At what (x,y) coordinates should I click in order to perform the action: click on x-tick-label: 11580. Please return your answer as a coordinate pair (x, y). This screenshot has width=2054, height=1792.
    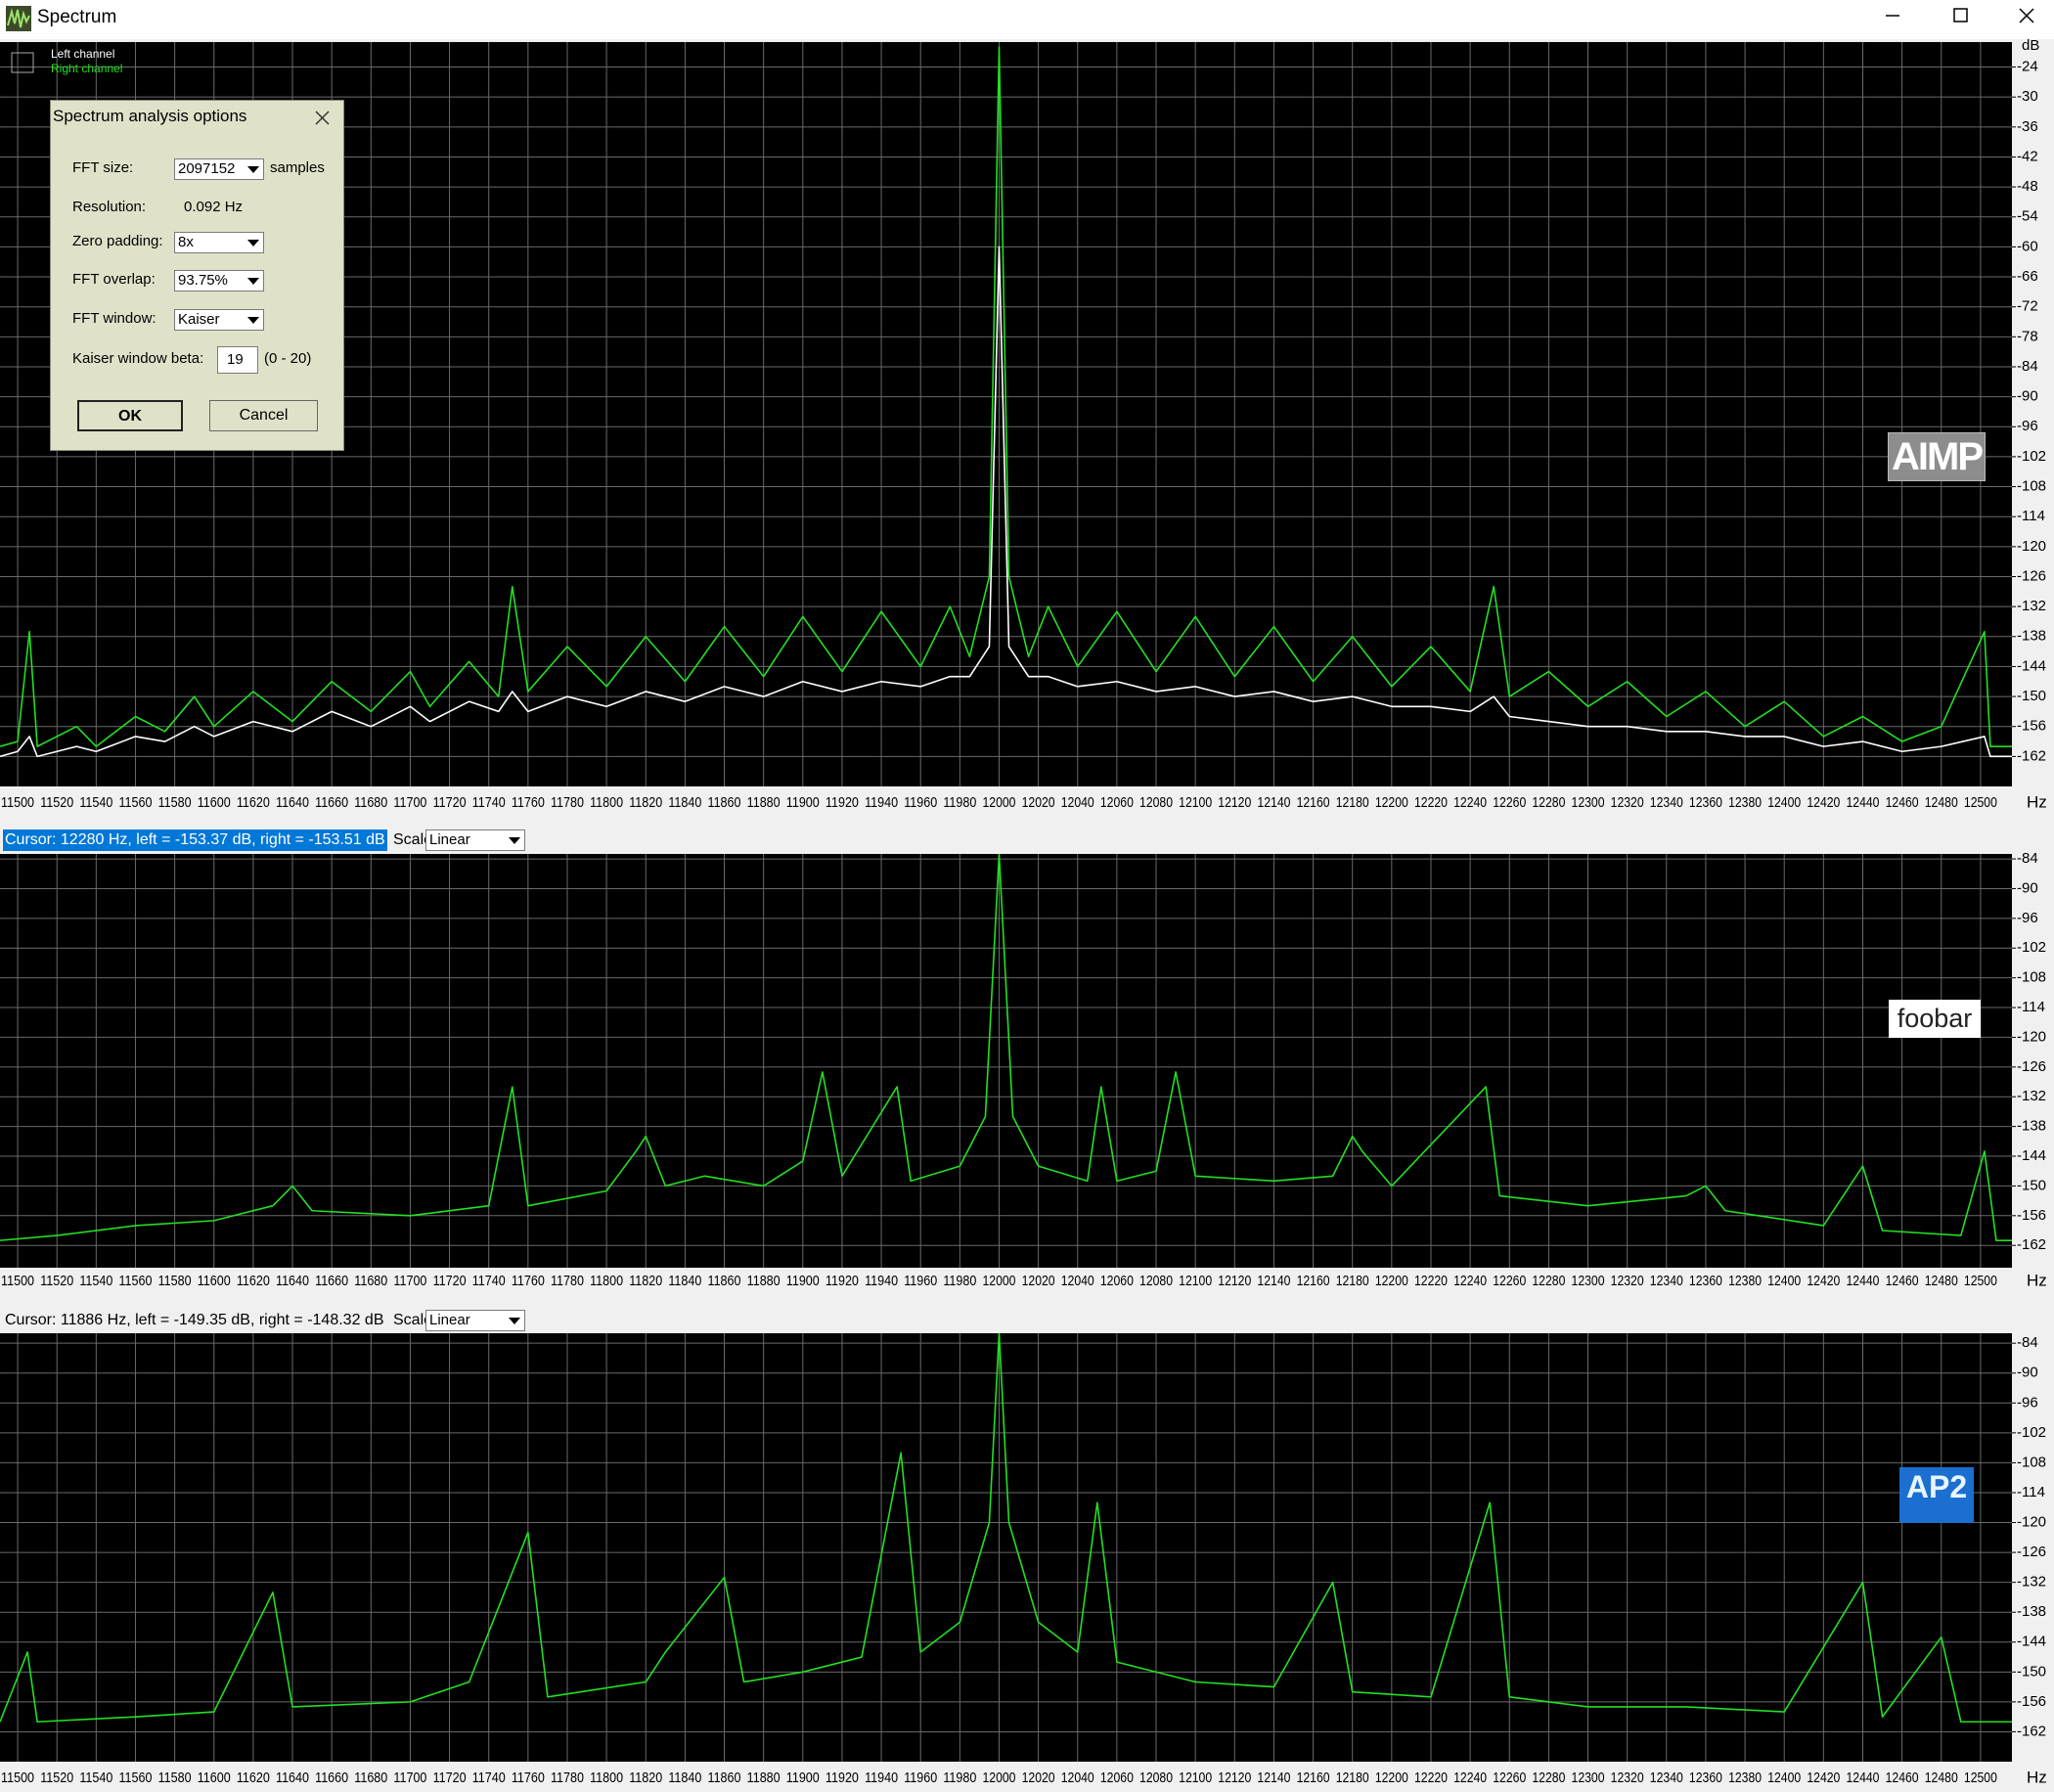
    Looking at the image, I should click on (175, 802).